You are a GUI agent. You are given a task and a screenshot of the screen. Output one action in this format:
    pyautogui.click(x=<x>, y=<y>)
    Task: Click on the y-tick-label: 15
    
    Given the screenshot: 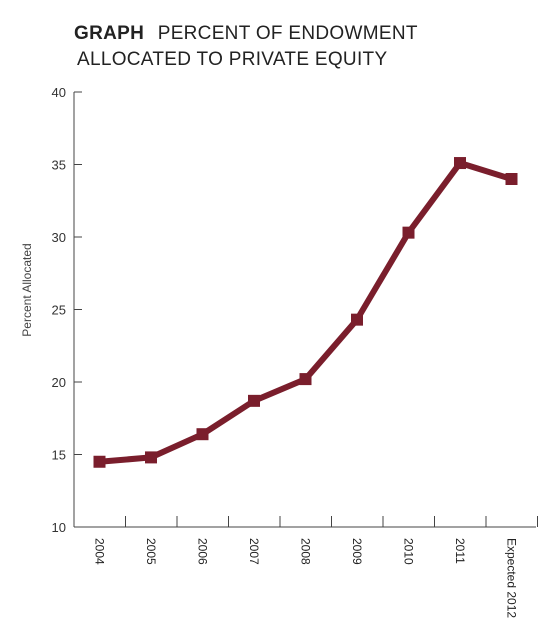 What is the action you would take?
    pyautogui.click(x=59, y=455)
    